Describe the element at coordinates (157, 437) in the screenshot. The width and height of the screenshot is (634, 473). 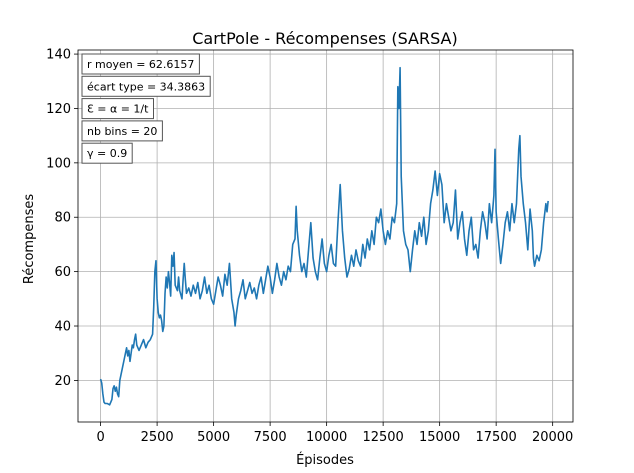
I see `x-tick-label: 2500` at that location.